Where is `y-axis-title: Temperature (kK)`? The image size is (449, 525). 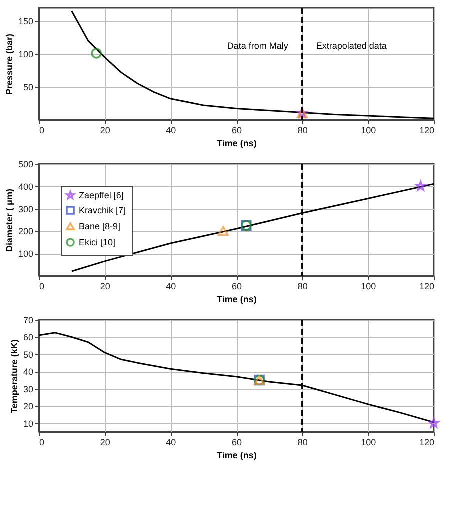 y-axis-title: Temperature (kK) is located at coordinates (14, 377).